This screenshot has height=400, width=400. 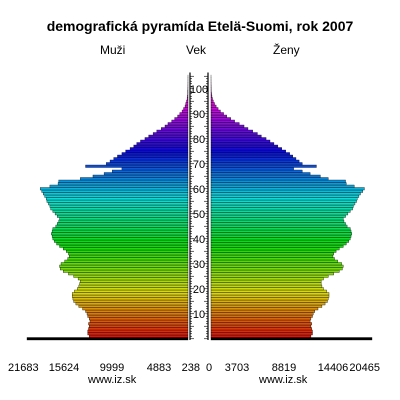 I want to click on watermark-right: www.iz.sk, so click(x=283, y=380).